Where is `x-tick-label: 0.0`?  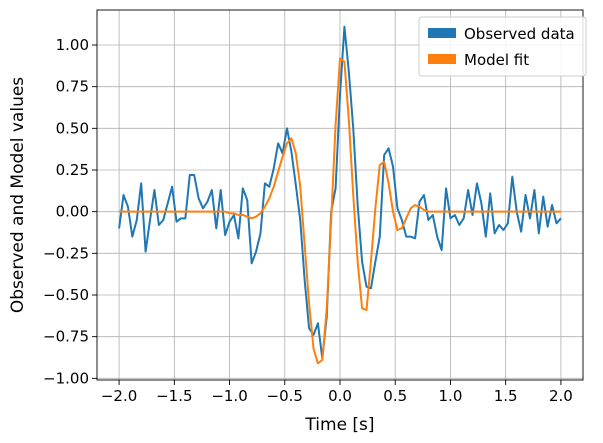
x-tick-label: 0.0 is located at coordinates (340, 396).